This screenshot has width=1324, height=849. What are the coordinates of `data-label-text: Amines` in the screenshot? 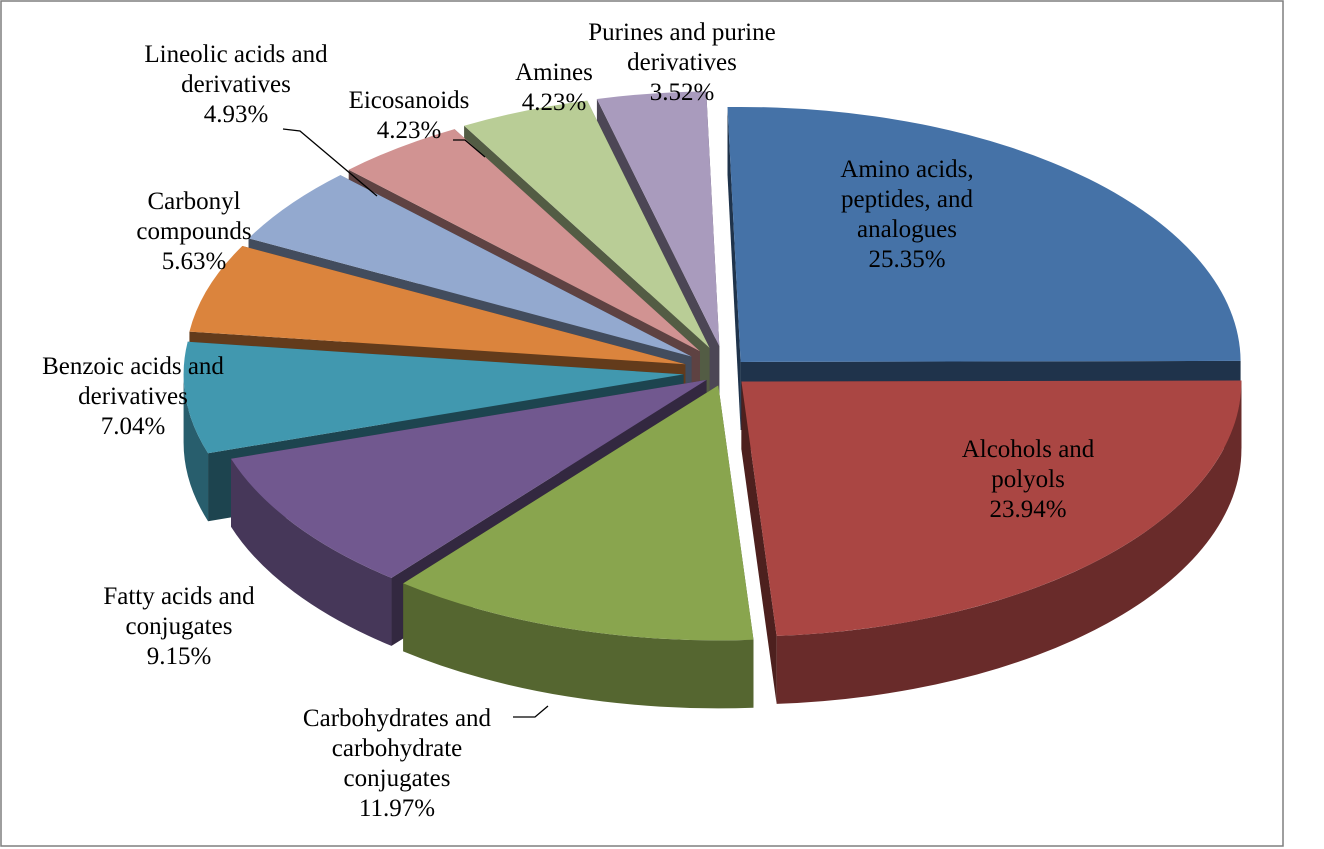 It's located at (554, 72).